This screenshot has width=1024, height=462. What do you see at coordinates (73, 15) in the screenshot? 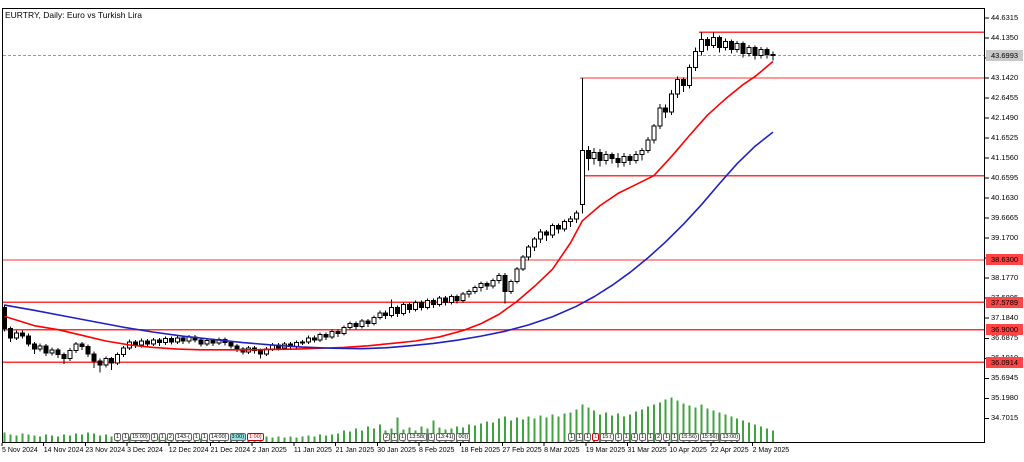
I see `chart-title: EURTRY, Daily: Euro vs Turkish Lira` at bounding box center [73, 15].